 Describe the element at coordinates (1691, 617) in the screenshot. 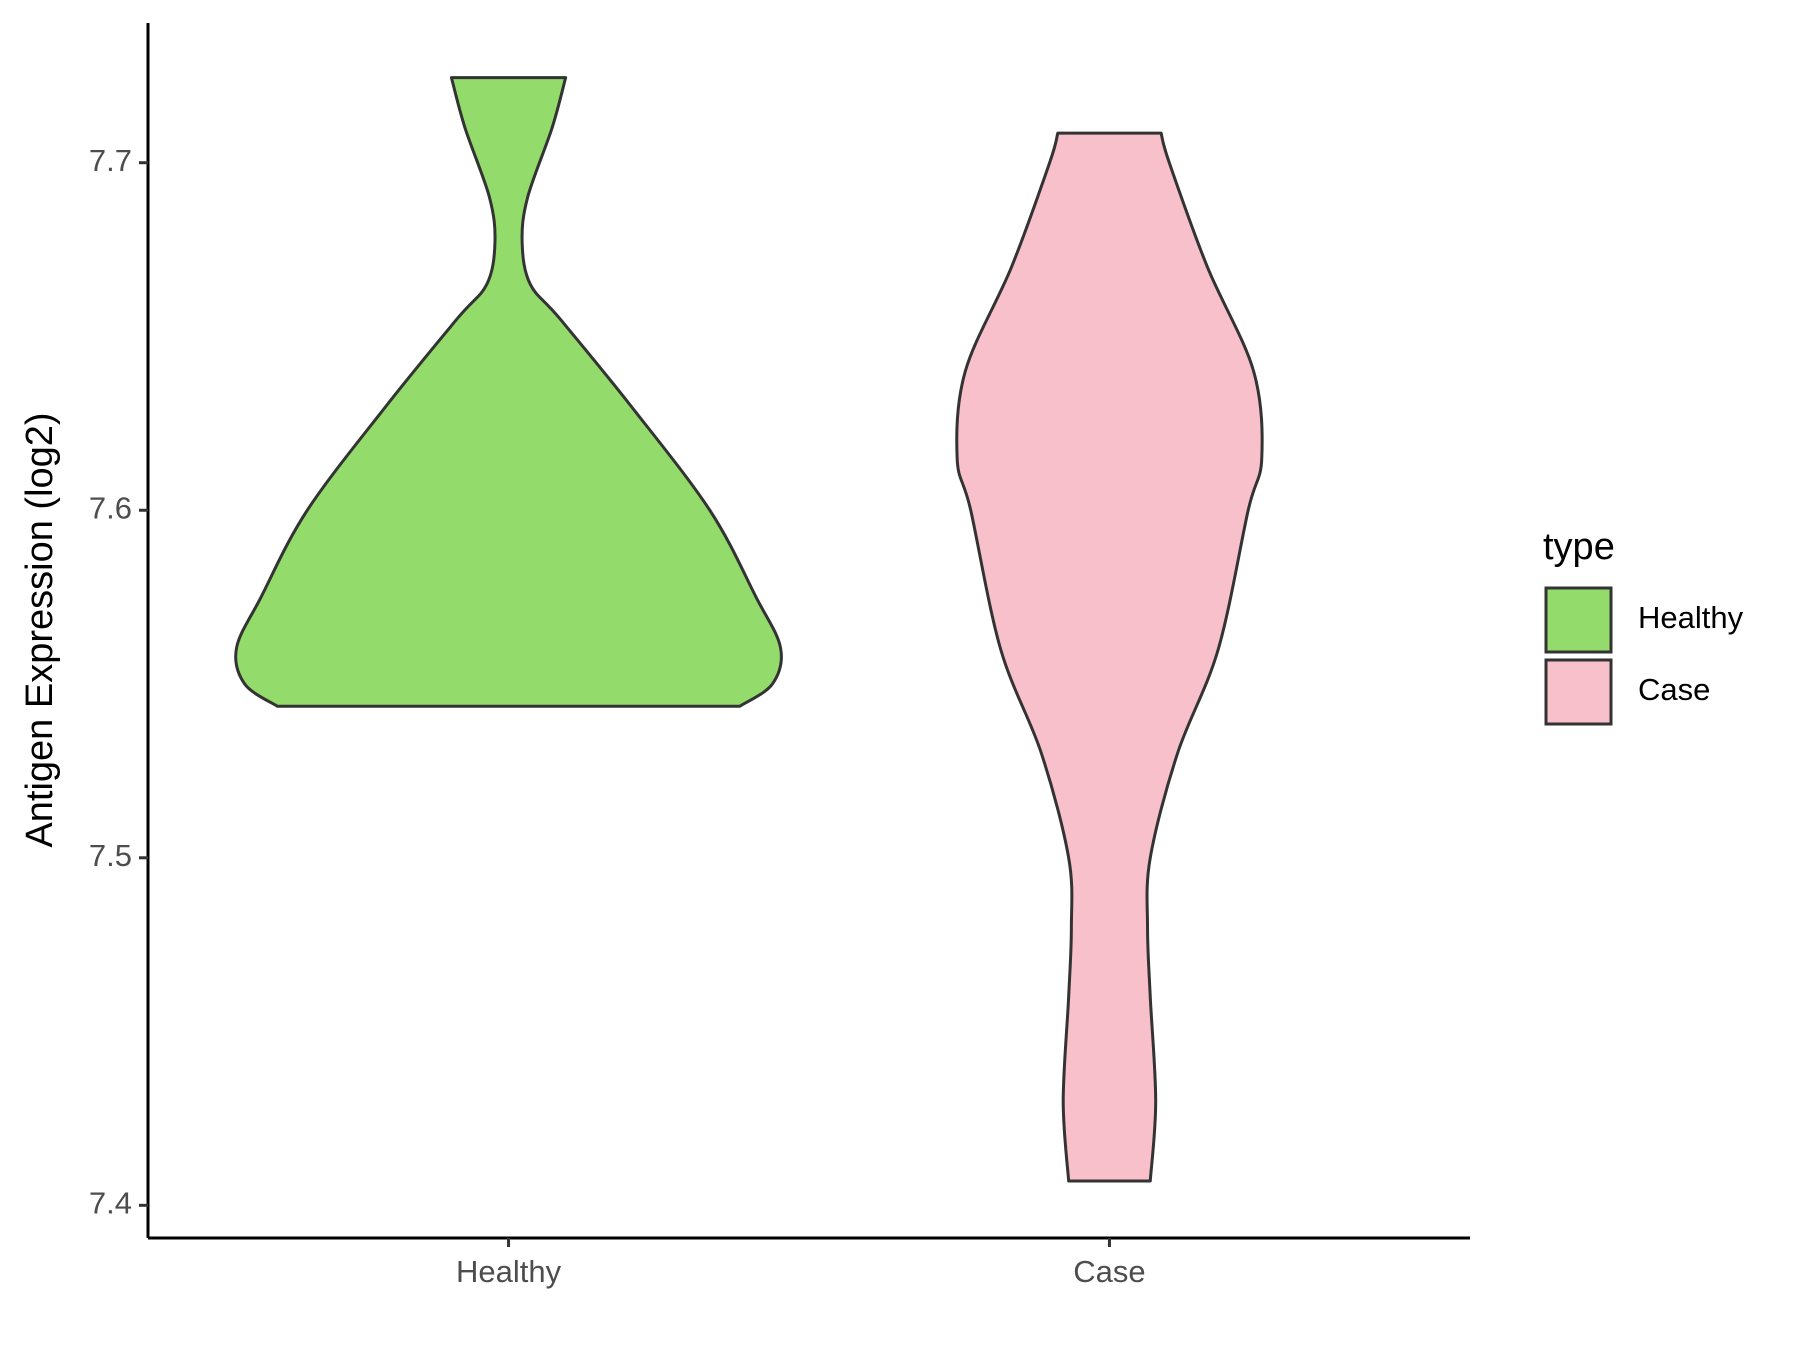

I see `legend-label: Healthy` at that location.